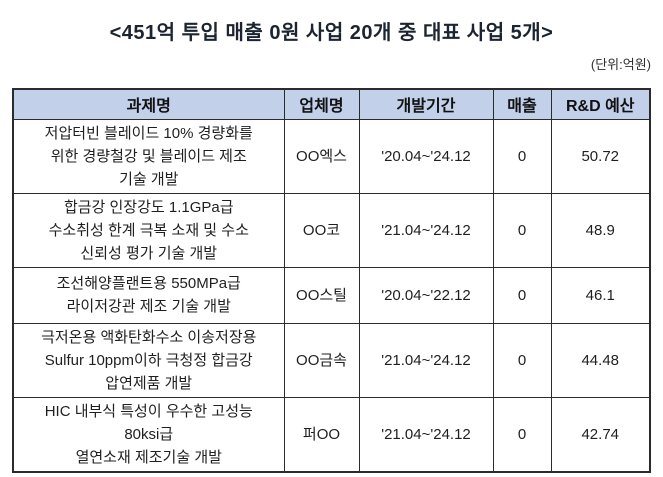 The width and height of the screenshot is (663, 477). I want to click on period-cell: '20.04~'24.12, so click(426, 156).